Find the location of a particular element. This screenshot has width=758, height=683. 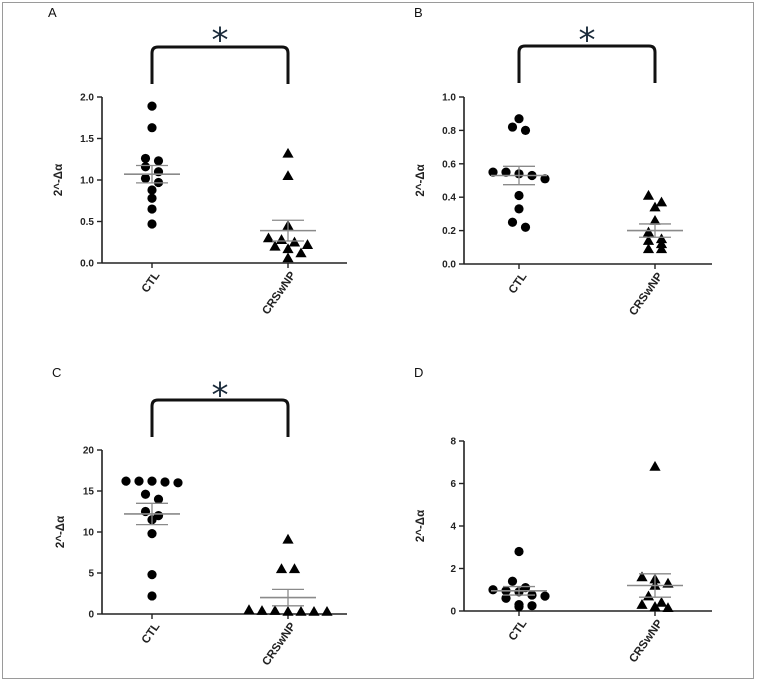

y-tick-label: 20 is located at coordinates (89, 451).